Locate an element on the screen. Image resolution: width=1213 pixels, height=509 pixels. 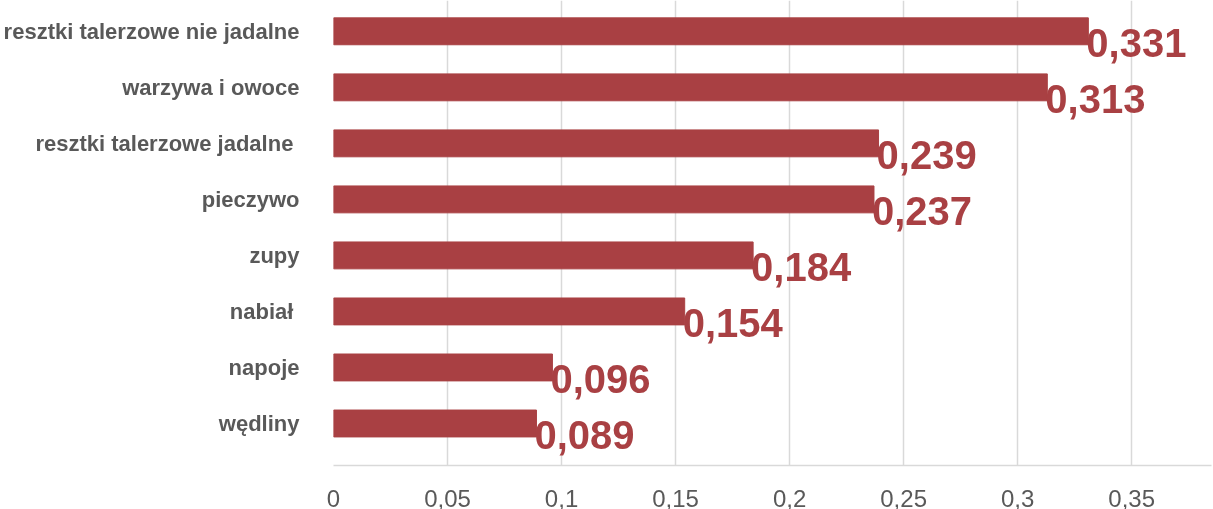
data-label: 0,154 is located at coordinates (733, 323).